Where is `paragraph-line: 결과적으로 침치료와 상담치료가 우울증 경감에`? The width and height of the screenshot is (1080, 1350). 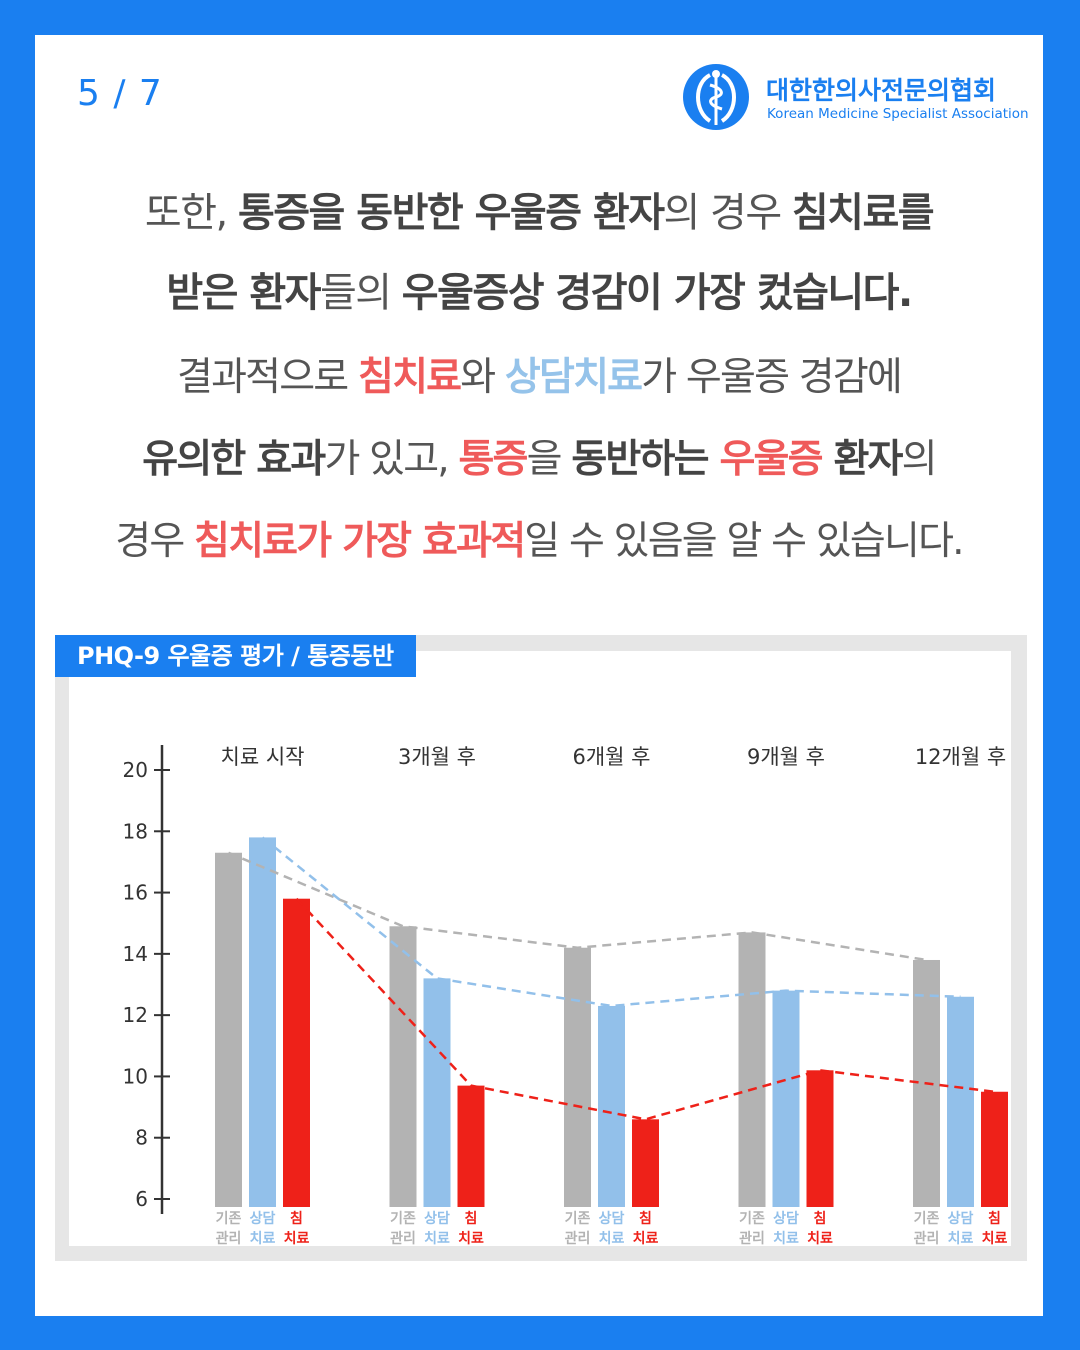
paragraph-line: 결과적으로 침치료와 상담치료가 우울증 경감에 is located at coordinates (539, 378).